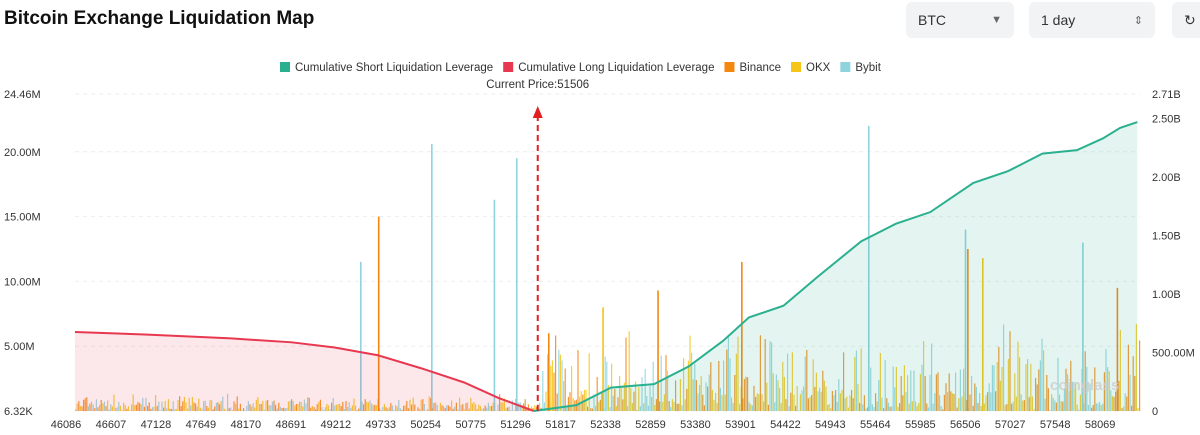 The width and height of the screenshot is (1200, 435). I want to click on right-tick-label: 2.71B, so click(1166, 95).